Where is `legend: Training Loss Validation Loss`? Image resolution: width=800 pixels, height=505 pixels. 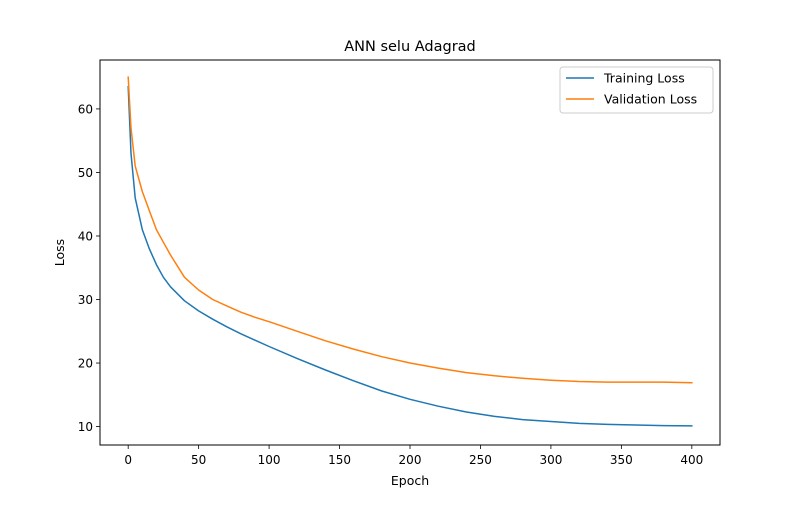
legend: Training Loss Validation Loss is located at coordinates (636, 90).